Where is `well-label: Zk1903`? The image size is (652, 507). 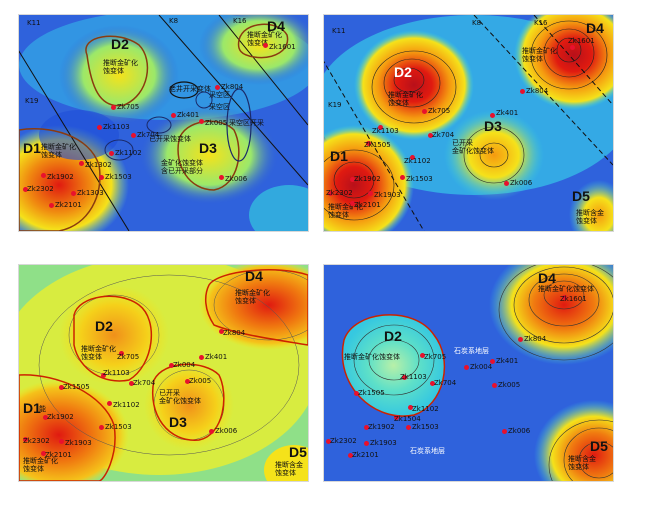
well-label: Zk1903 is located at coordinates (78, 443).